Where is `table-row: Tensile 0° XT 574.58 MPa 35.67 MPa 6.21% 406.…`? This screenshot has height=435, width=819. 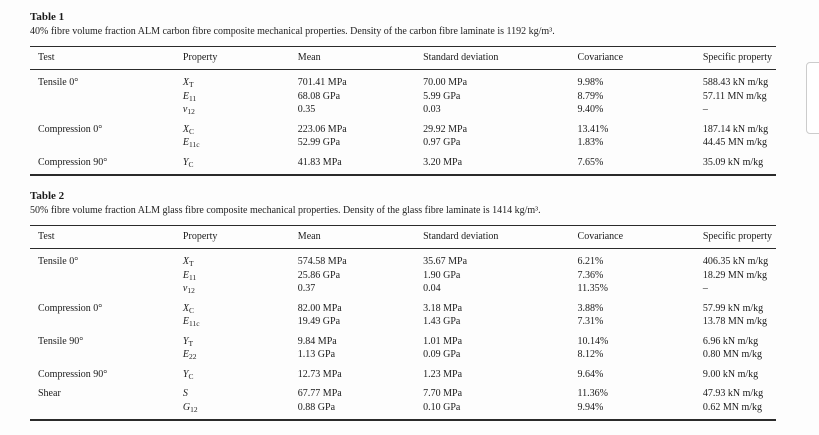
table-row: Tensile 0° XT 574.58 MPa 35.67 MPa 6.21% 406.… is located at coordinates (403, 259).